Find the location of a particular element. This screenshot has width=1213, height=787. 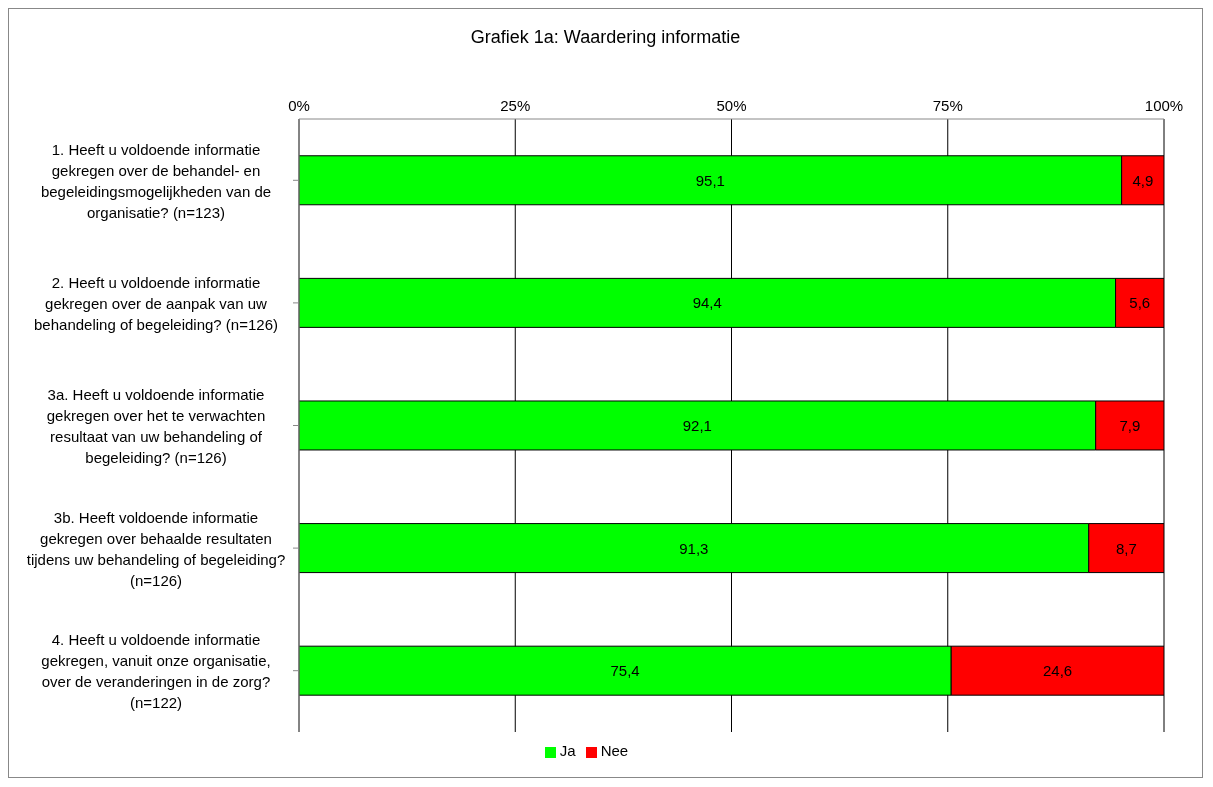

y-tick-label: 1. Heeft u voldoende informatie gekregen over de behandel- en begeleidingsmogelijkheden van de organisatie? (n=123) is located at coordinates (156, 180).